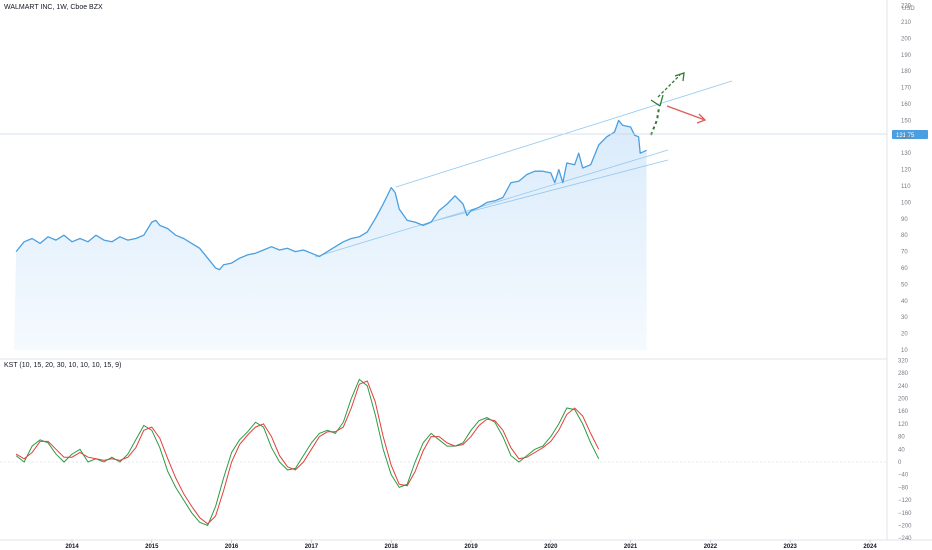 The height and width of the screenshot is (550, 932). I want to click on projection-arrows, so click(678, 104).